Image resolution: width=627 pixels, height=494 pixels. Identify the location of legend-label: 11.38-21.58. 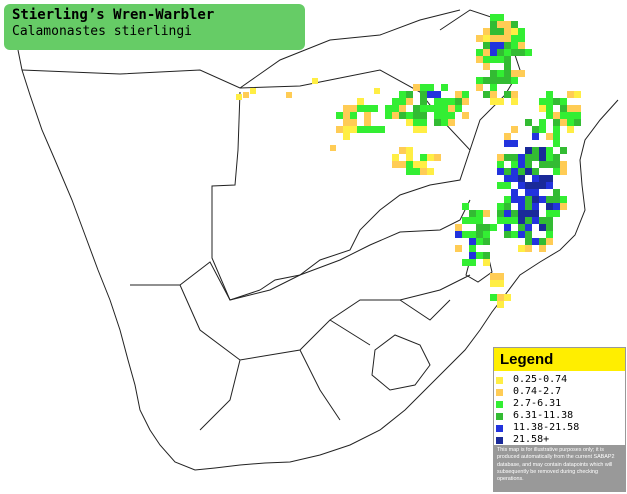
(546, 427).